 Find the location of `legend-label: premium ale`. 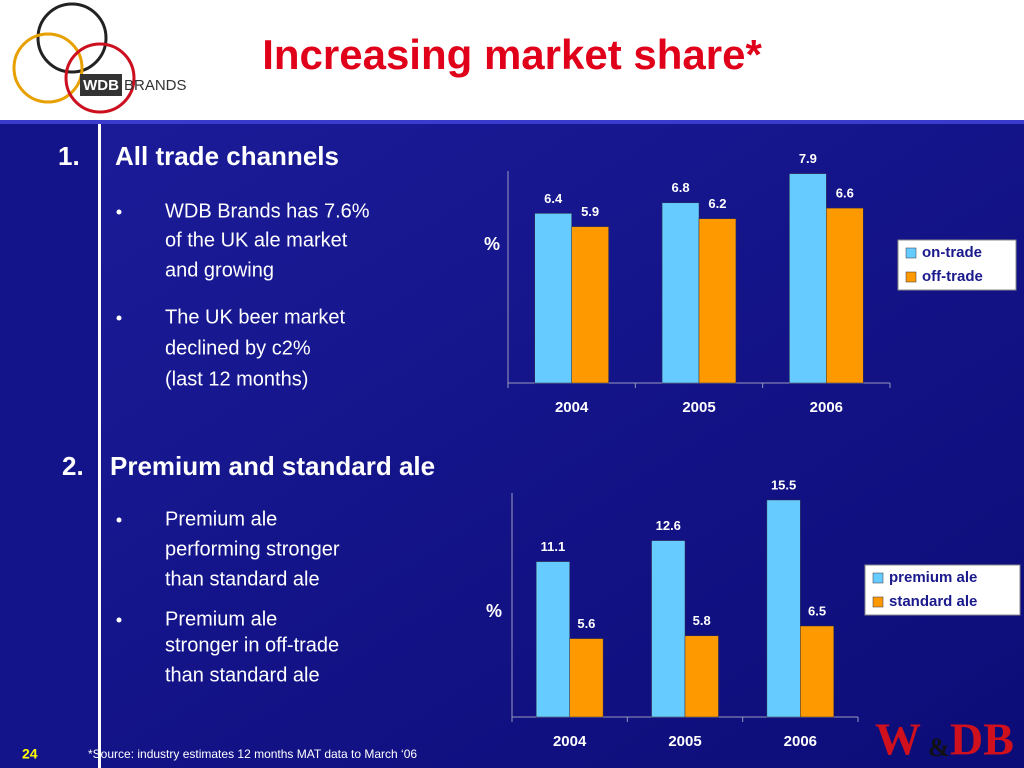

legend-label: premium ale is located at coordinates (933, 577).